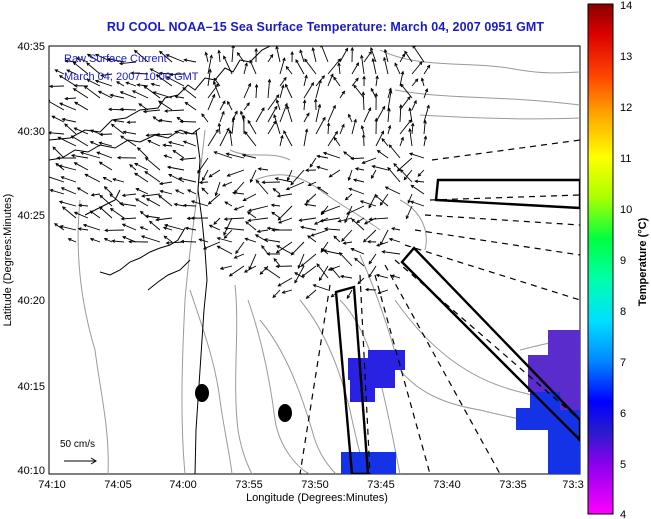  What do you see at coordinates (572, 485) in the screenshot?
I see `x-tick-label: 73:3` at bounding box center [572, 485].